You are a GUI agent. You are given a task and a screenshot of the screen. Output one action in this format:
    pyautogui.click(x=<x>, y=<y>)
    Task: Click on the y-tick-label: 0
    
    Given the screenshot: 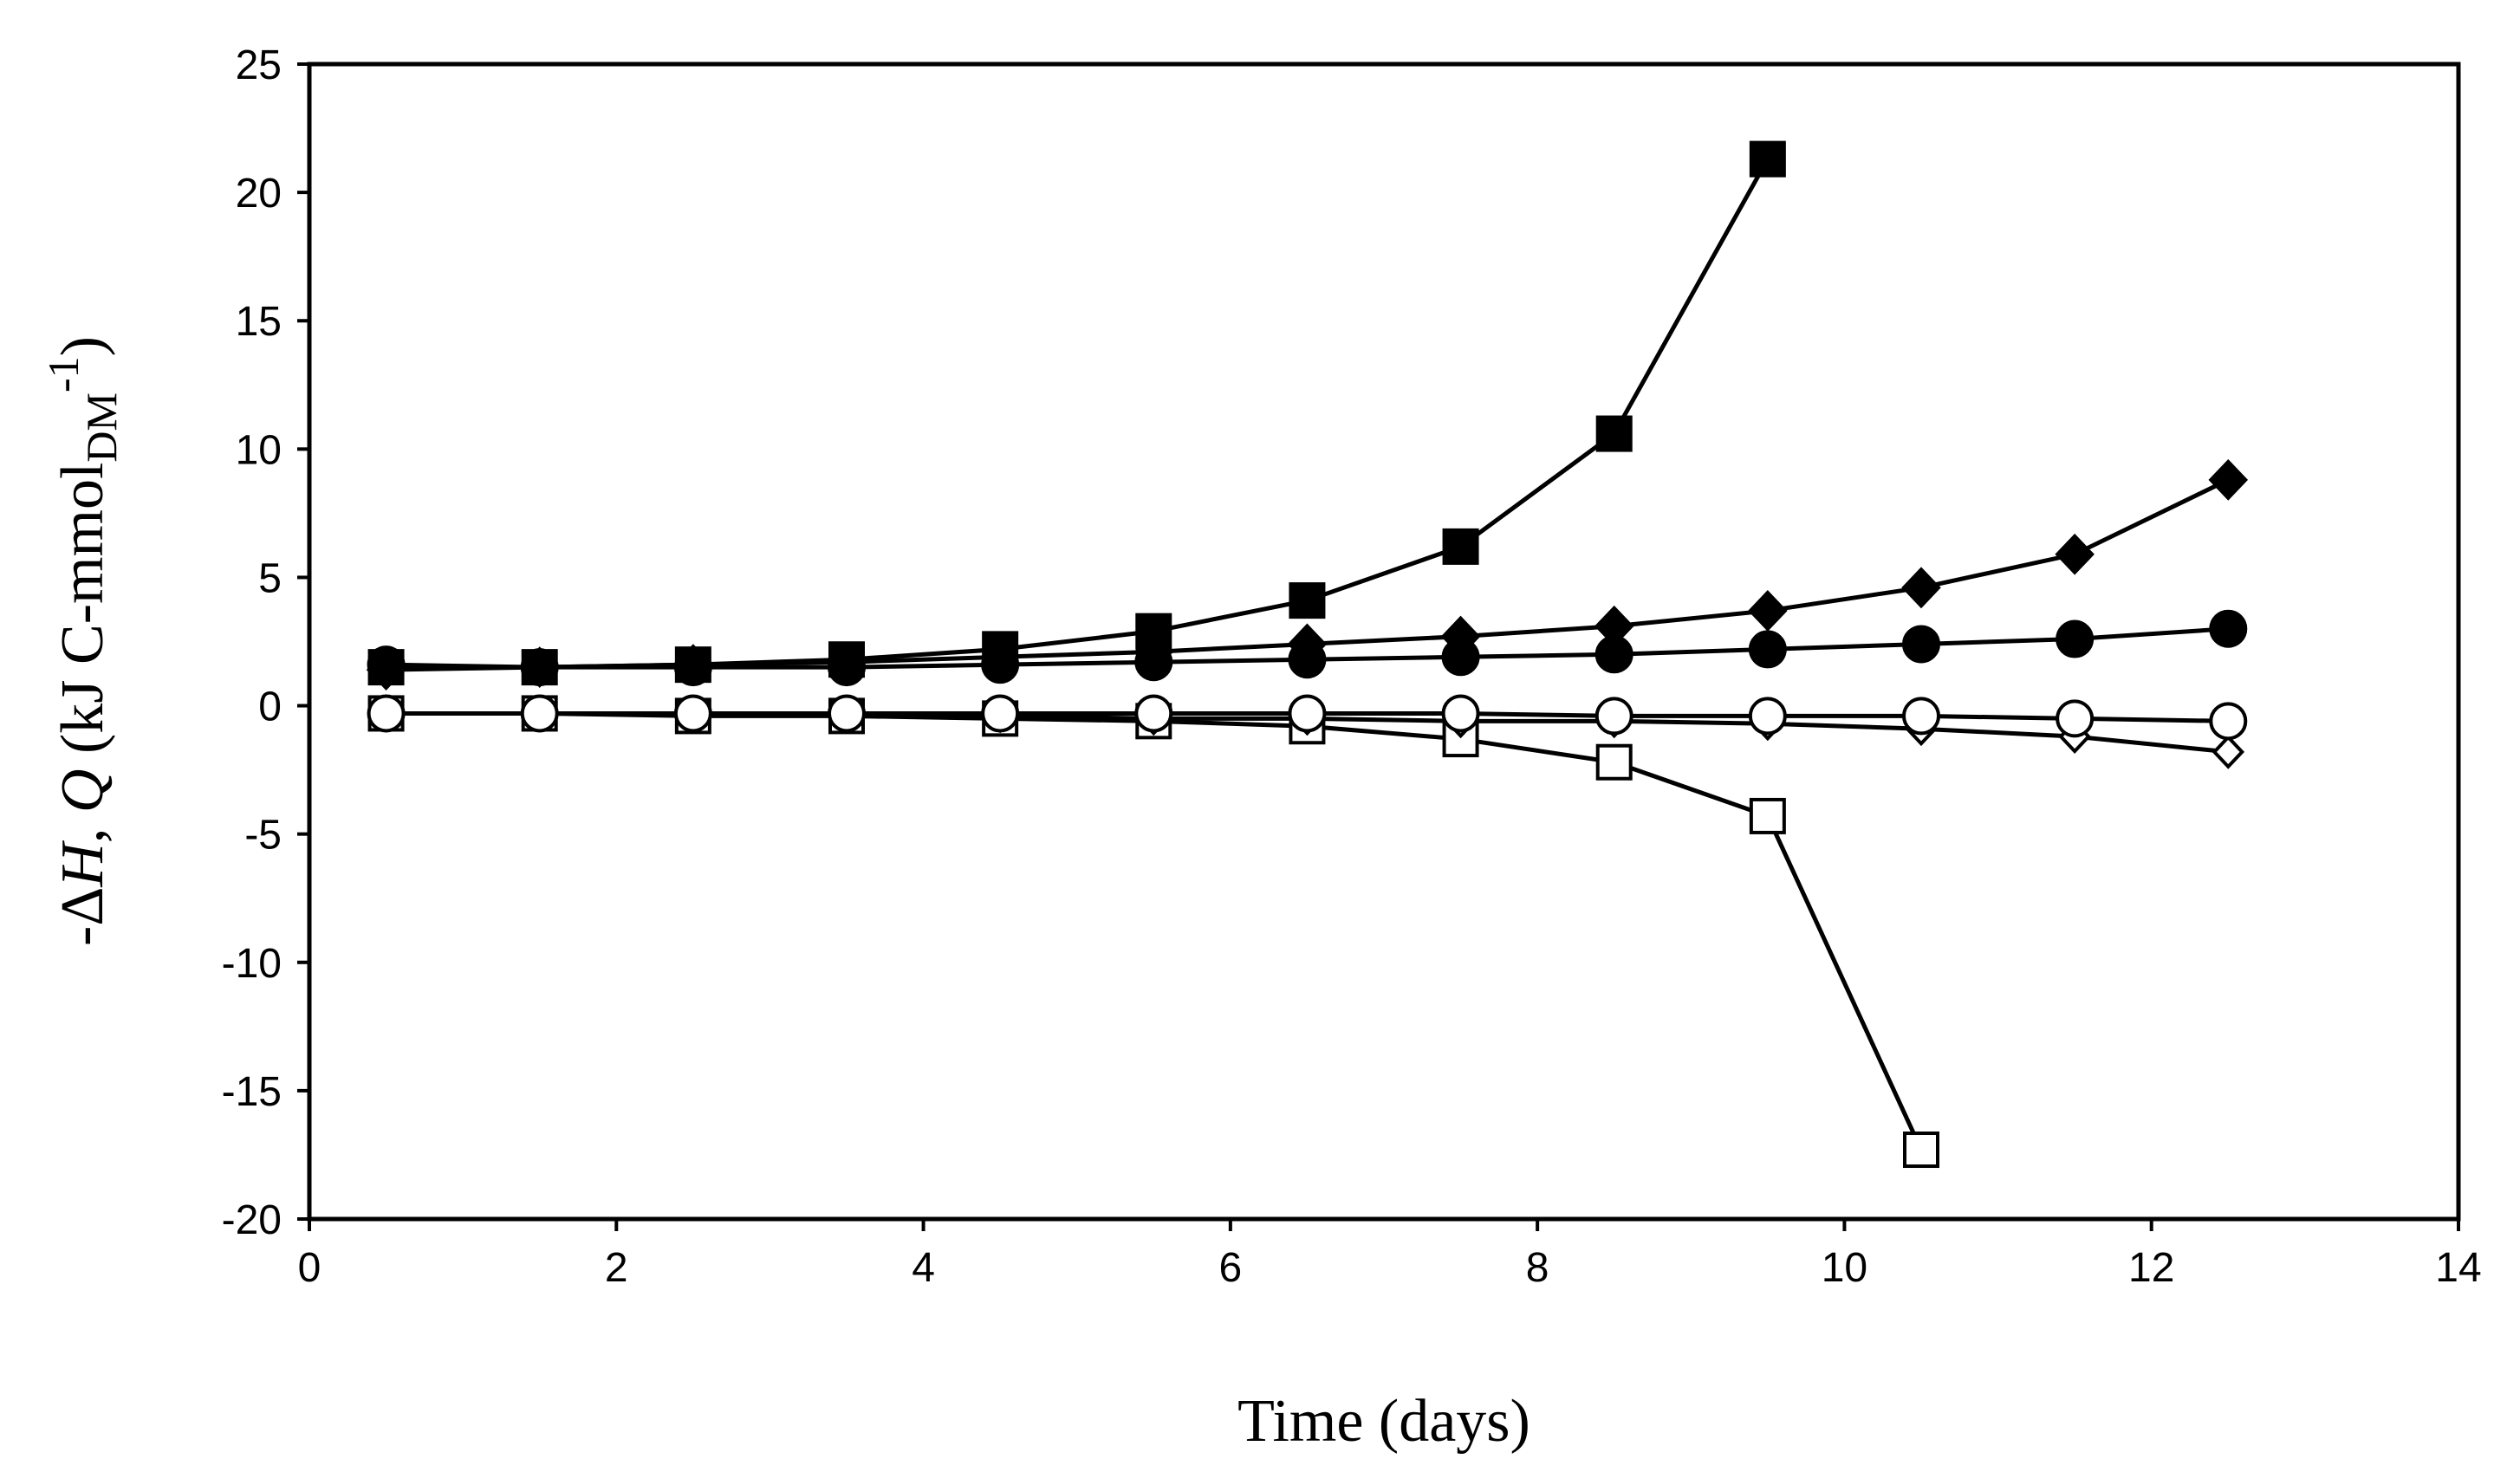 What is the action you would take?
    pyautogui.click(x=270, y=707)
    